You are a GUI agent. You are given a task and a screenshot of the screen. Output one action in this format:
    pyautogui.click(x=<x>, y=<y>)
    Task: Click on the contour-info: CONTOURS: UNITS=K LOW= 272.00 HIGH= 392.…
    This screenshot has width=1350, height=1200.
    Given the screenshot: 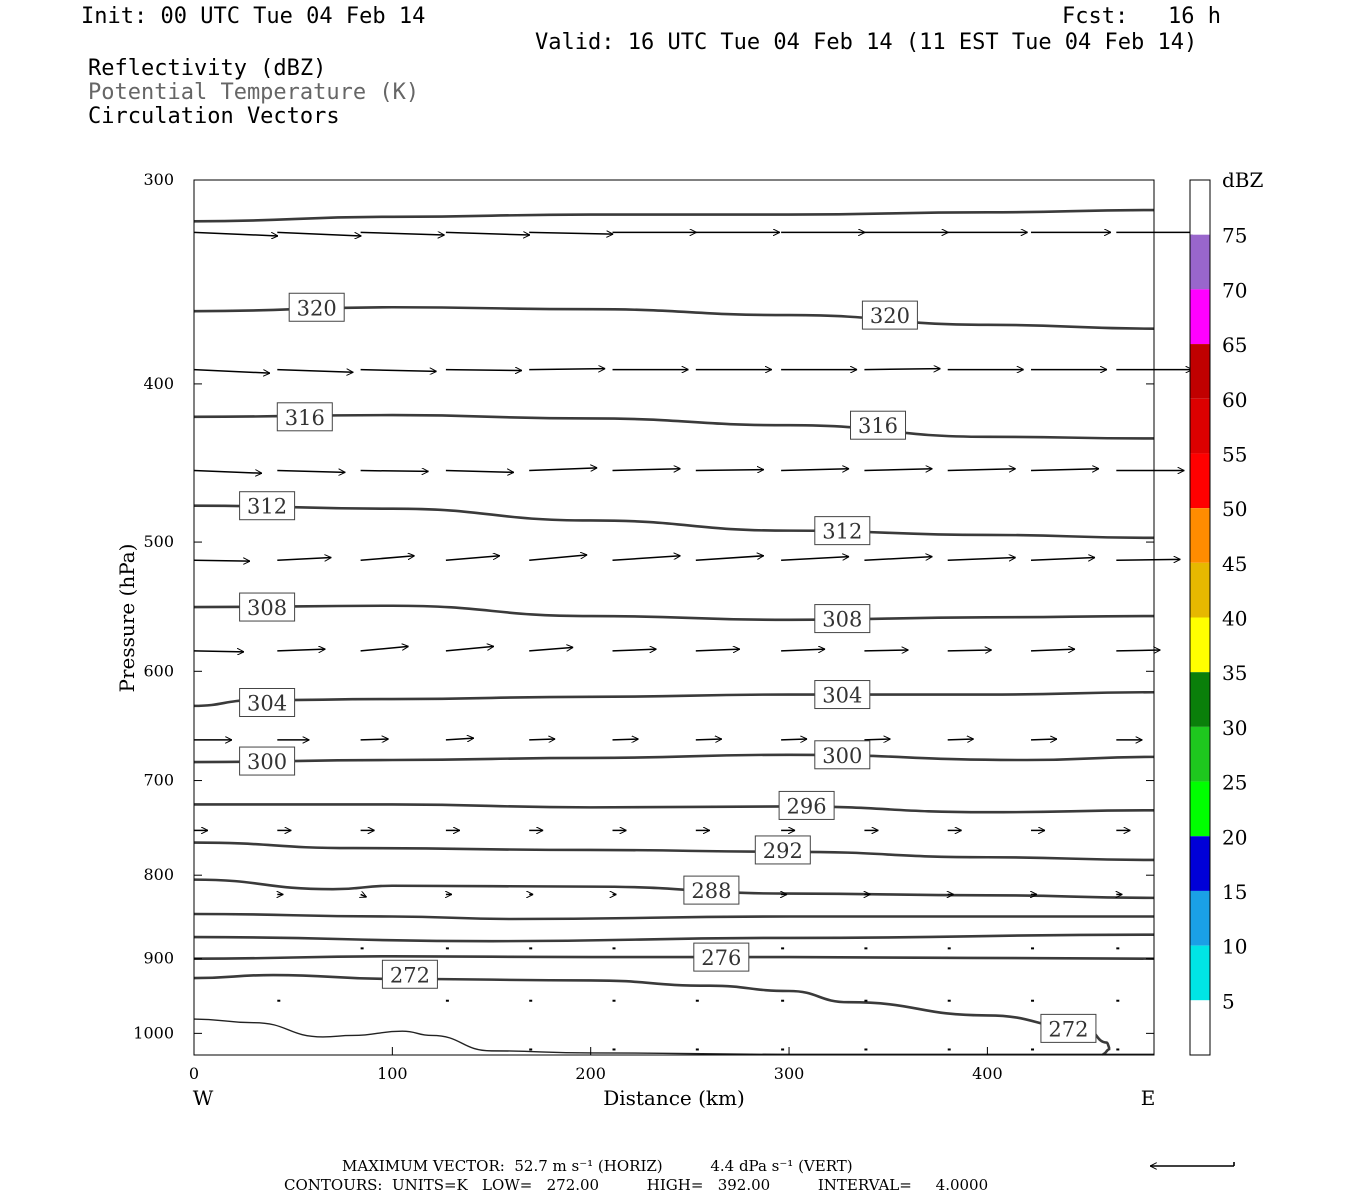 What is the action you would take?
    pyautogui.click(x=636, y=1185)
    